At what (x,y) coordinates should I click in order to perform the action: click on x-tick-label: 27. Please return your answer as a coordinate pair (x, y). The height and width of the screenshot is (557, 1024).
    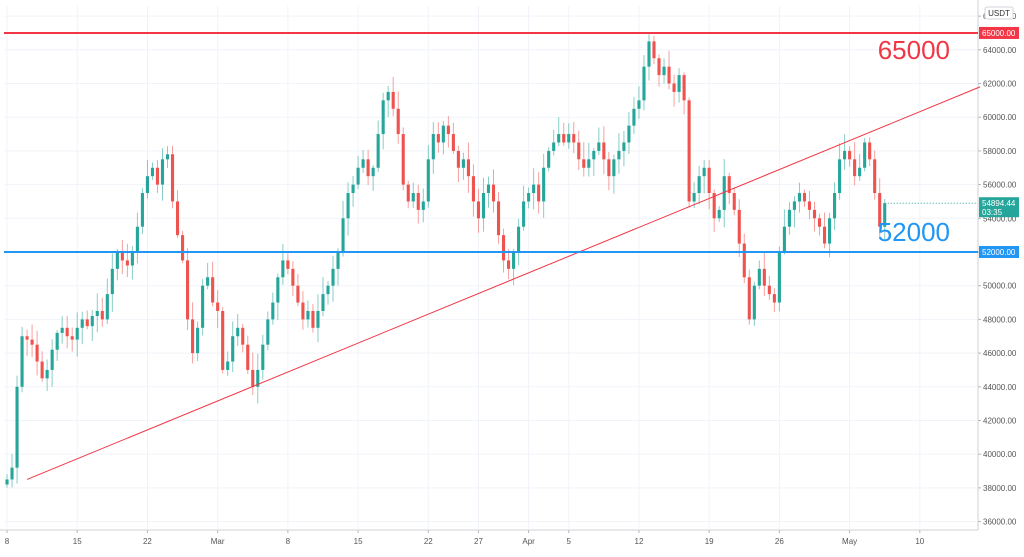
    Looking at the image, I should click on (478, 541).